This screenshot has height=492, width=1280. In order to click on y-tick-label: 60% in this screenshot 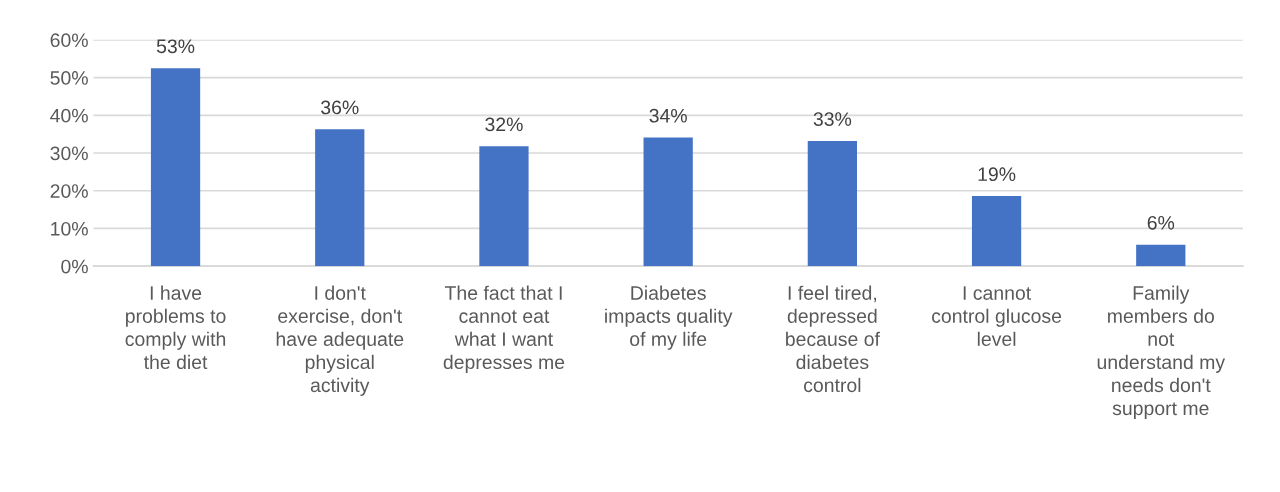, I will do `click(69, 40)`.